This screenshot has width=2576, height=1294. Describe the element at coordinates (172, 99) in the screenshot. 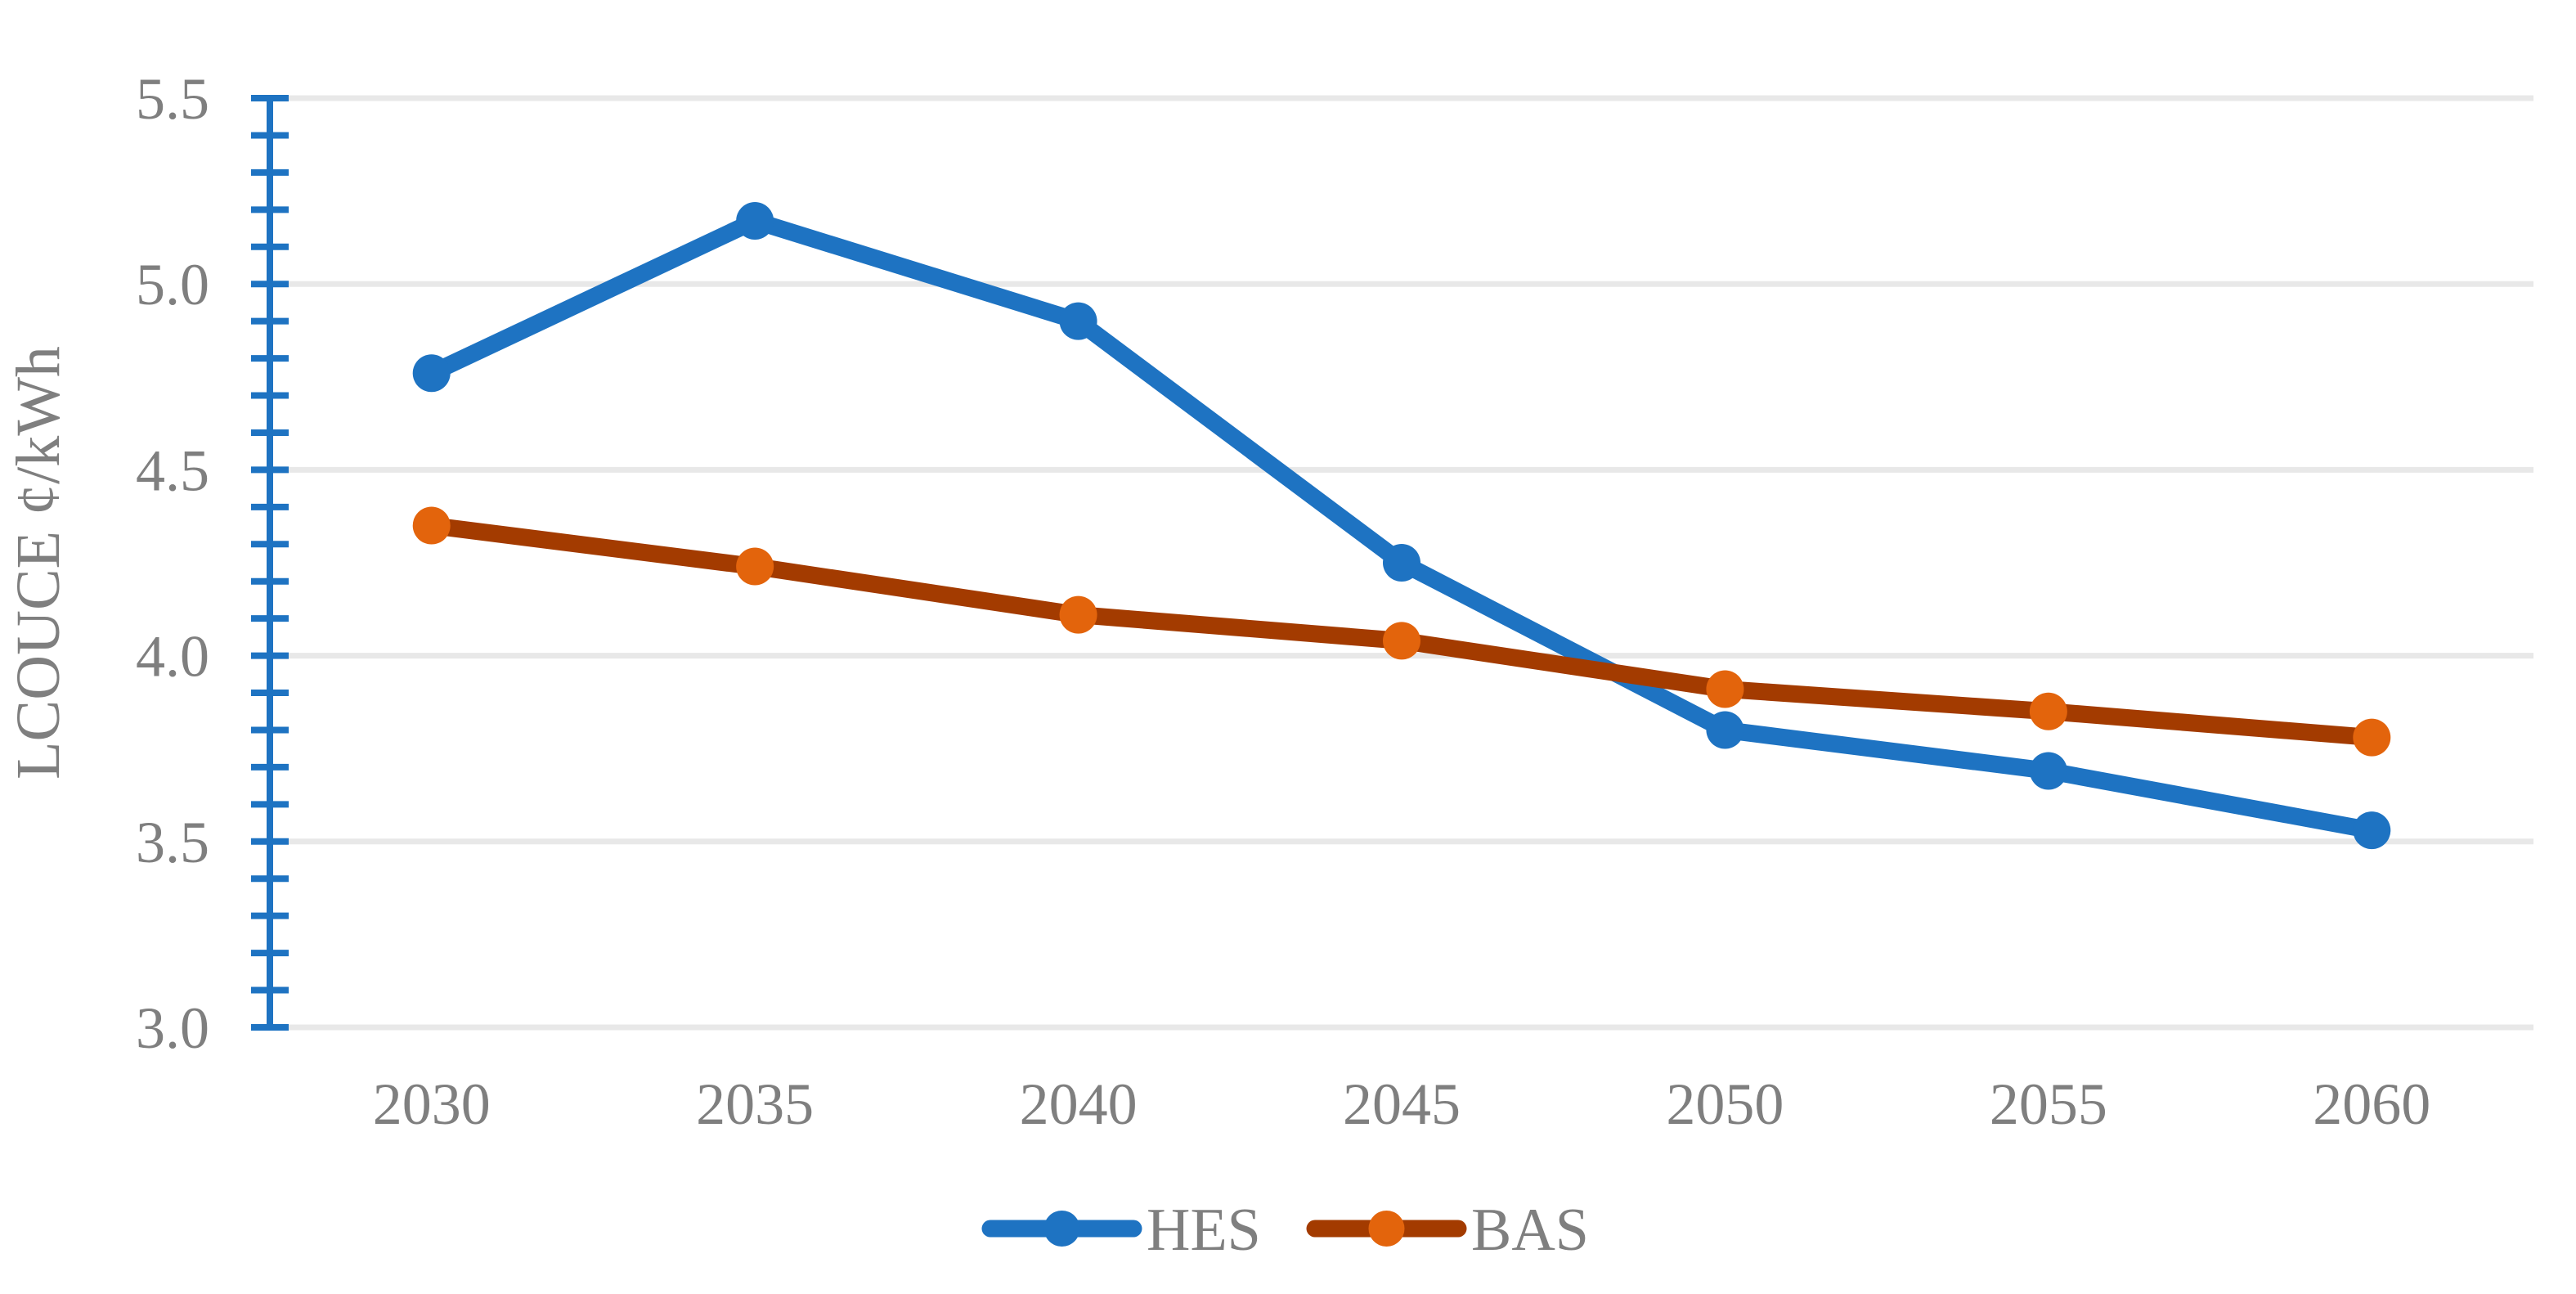

I see `y-tick-label: 5.5` at that location.